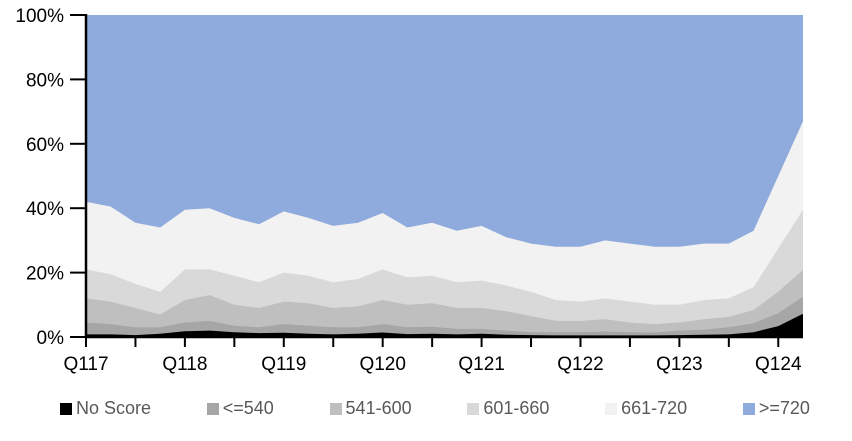 The width and height of the screenshot is (852, 441). What do you see at coordinates (444, 325) in the screenshot?
I see `area-no-score` at bounding box center [444, 325].